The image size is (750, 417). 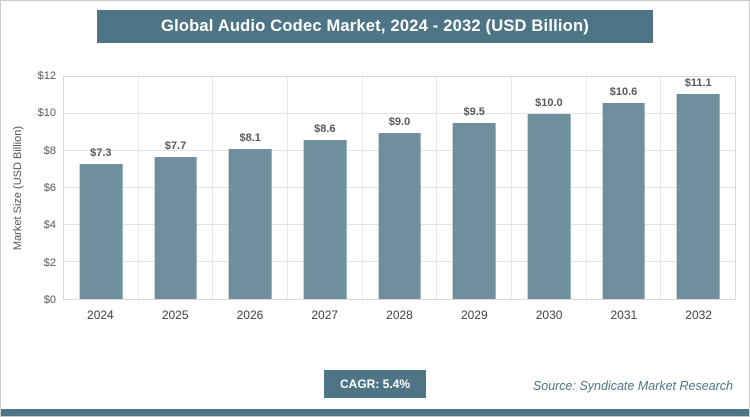 I want to click on bar-cell: $10.0, so click(x=549, y=188).